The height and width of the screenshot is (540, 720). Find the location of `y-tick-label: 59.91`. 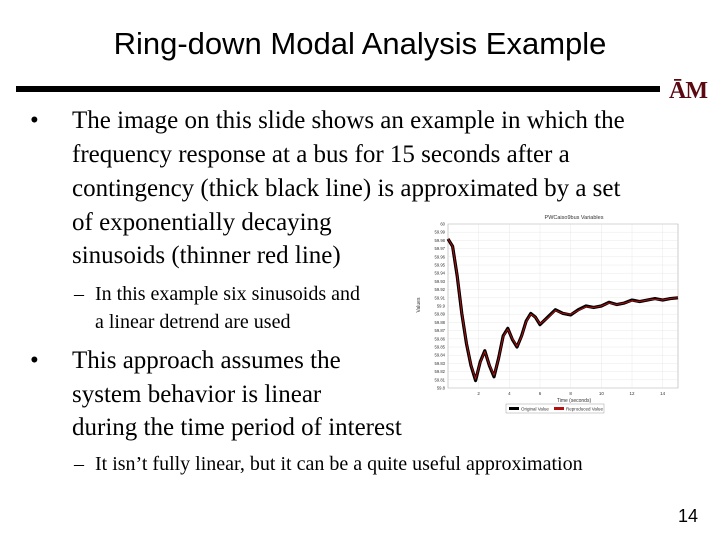

y-tick-label: 59.91 is located at coordinates (440, 297).